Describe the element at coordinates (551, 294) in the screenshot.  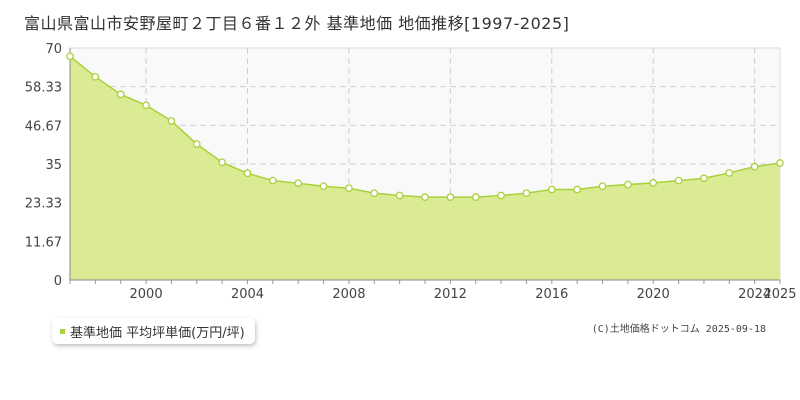
I see `x-tick-label: 2016` at that location.